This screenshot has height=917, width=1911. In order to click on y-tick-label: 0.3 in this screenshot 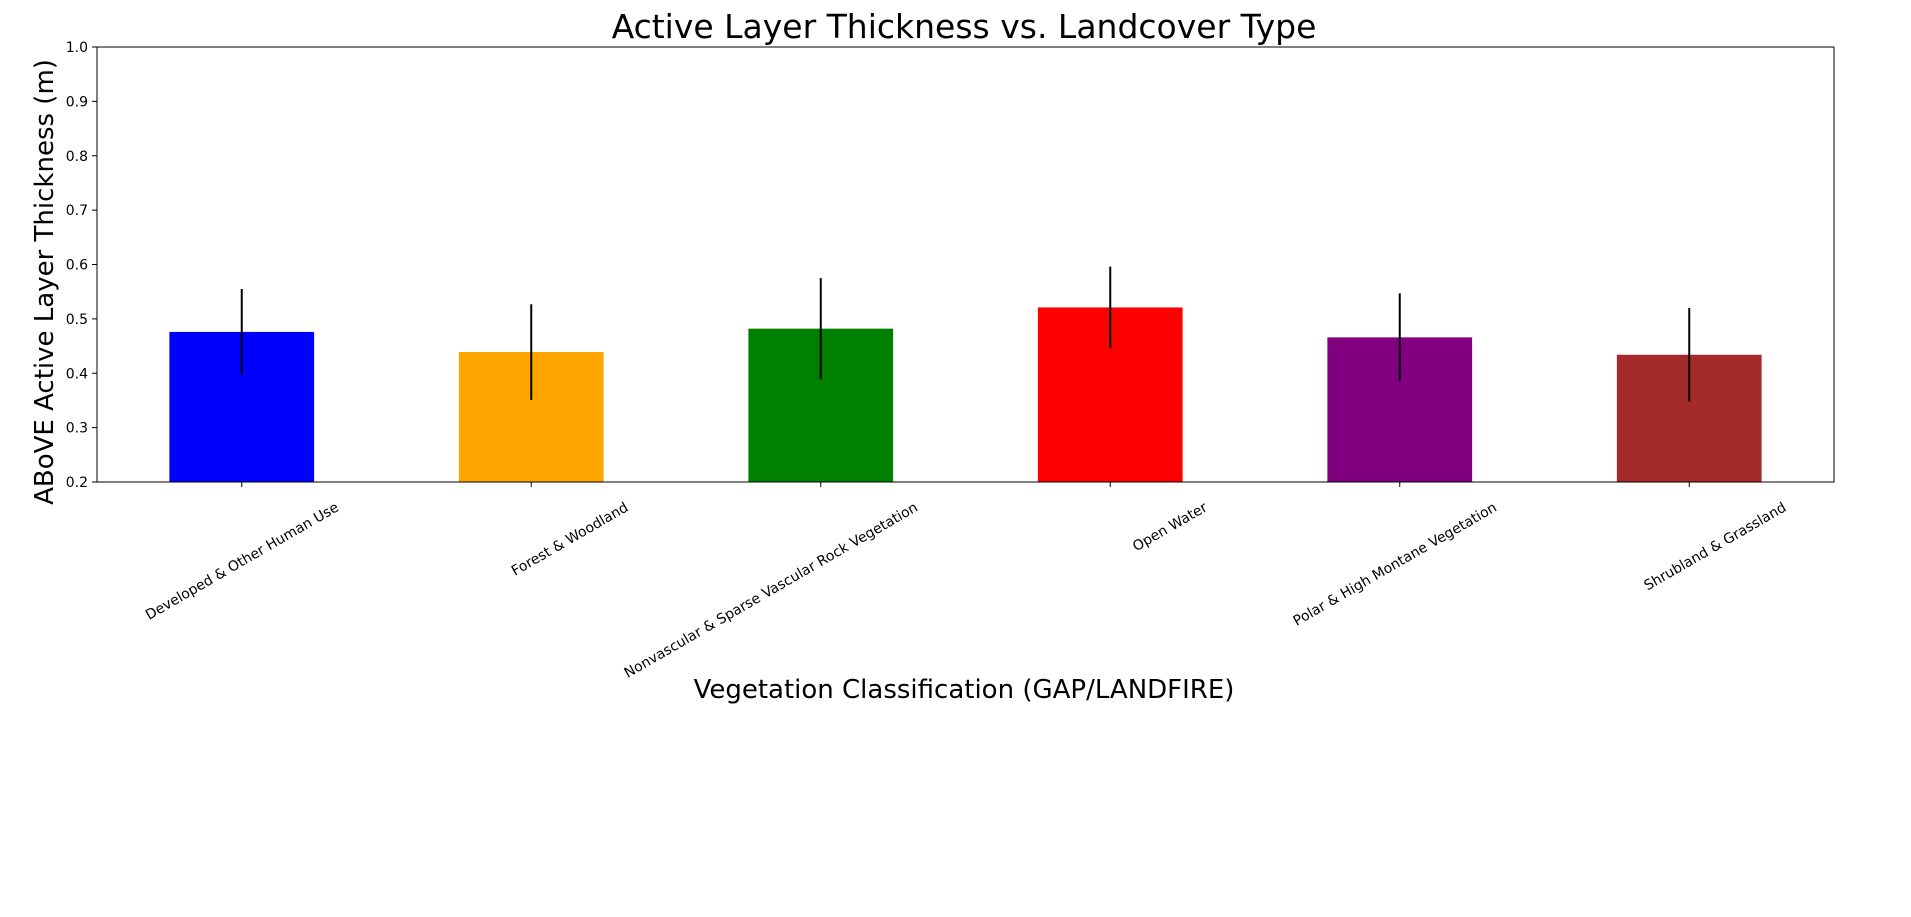, I will do `click(77, 429)`.